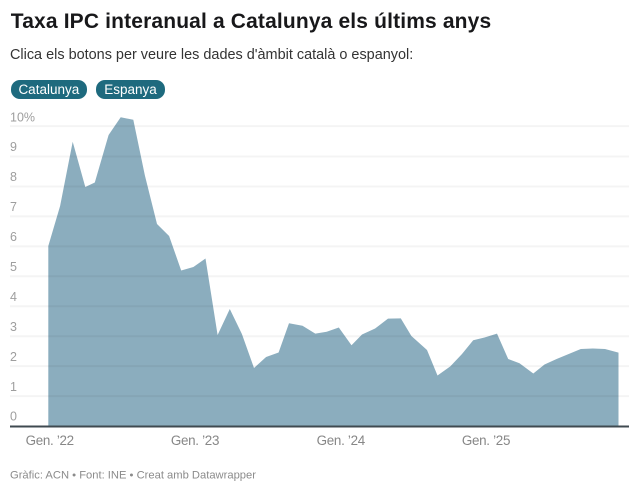  I want to click on svg-text: 7, so click(13, 207).